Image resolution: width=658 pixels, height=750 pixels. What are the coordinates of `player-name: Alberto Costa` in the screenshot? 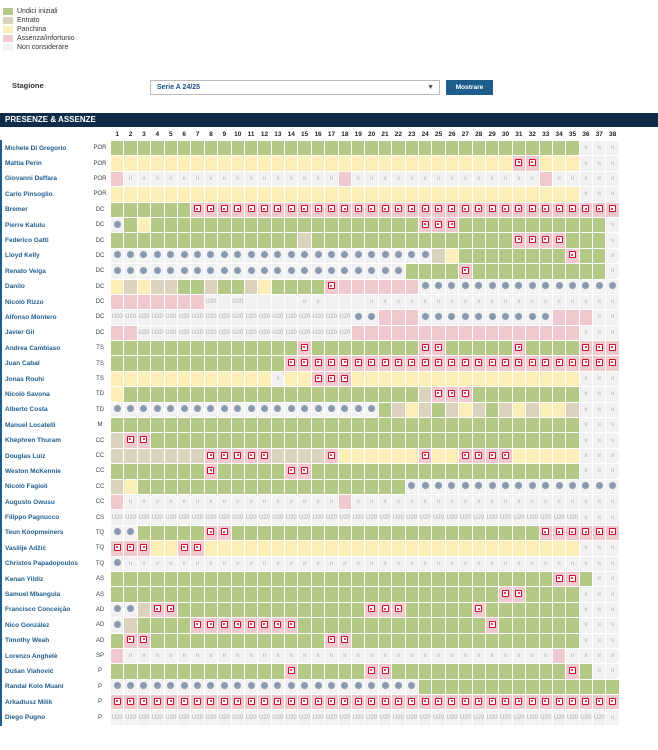 It's located at (45, 410).